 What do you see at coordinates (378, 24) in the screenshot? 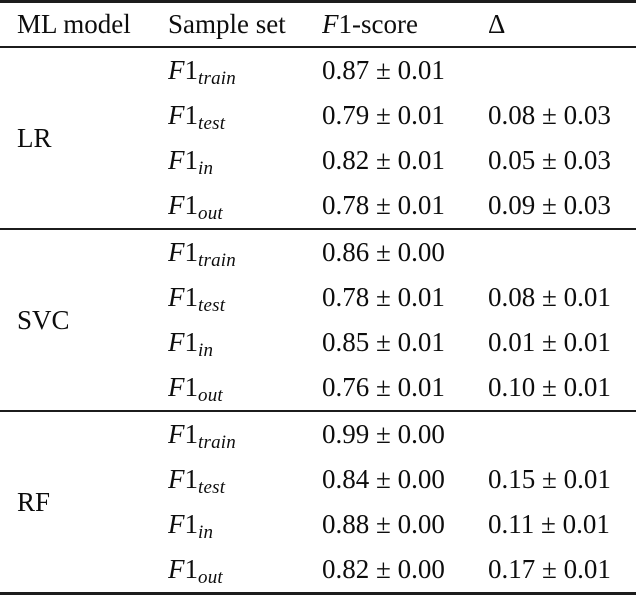
I see `f1-score-rest: 1-score` at bounding box center [378, 24].